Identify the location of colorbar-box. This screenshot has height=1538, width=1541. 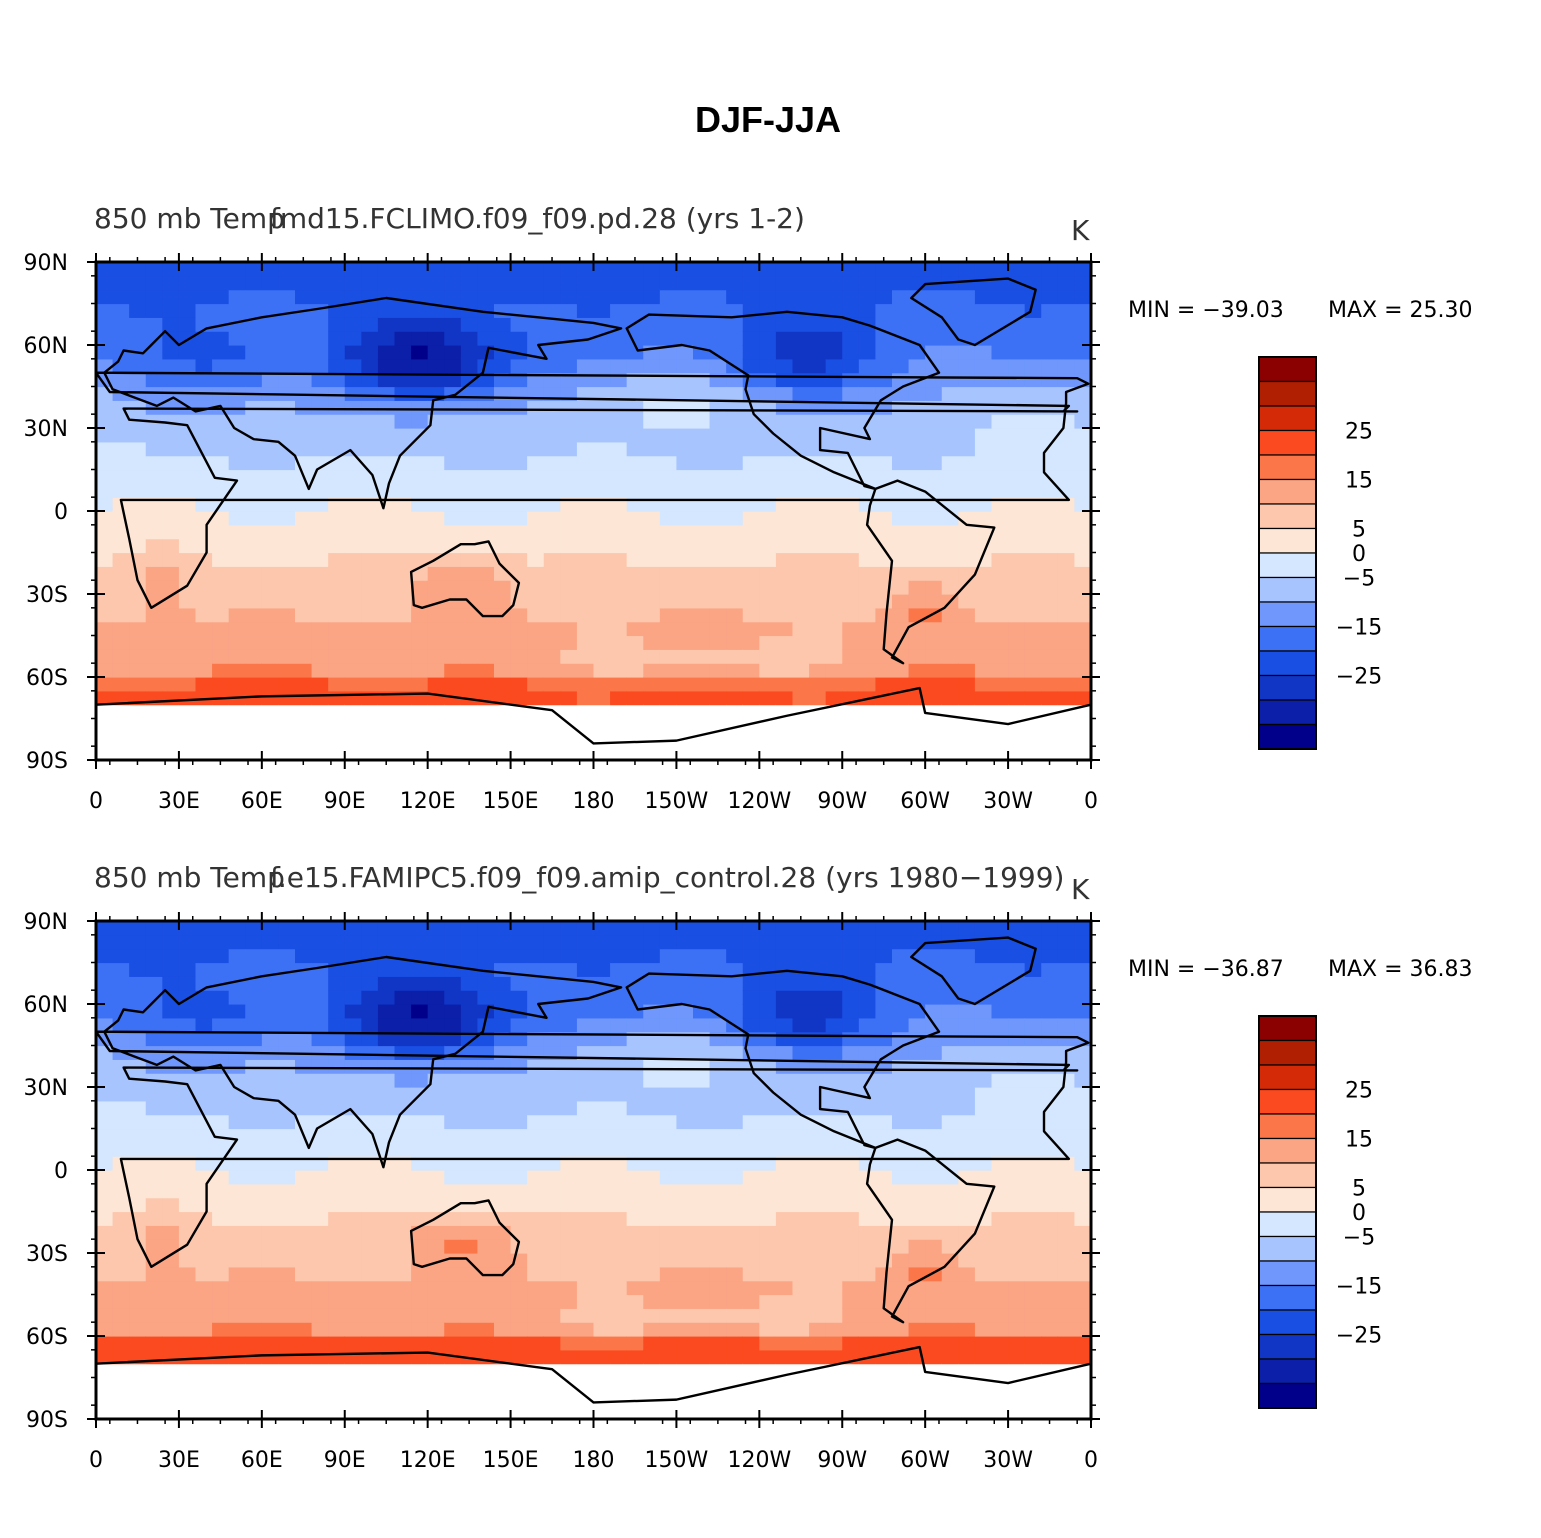
(1287, 442).